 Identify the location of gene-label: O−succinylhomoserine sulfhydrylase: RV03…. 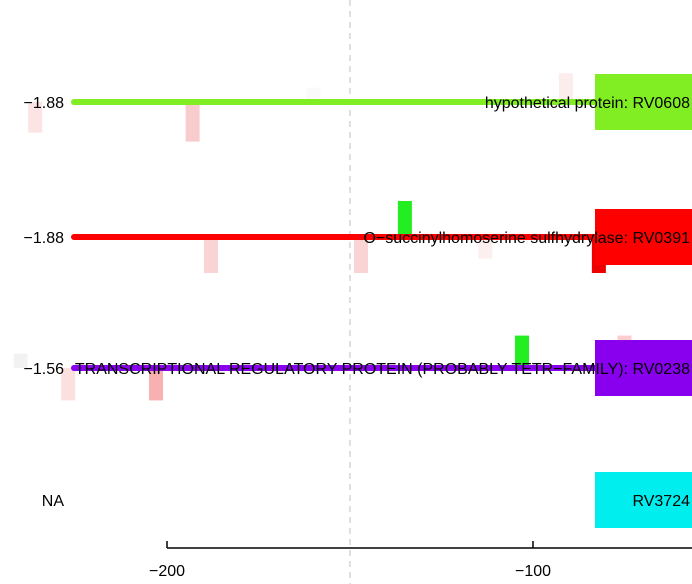
(526, 238).